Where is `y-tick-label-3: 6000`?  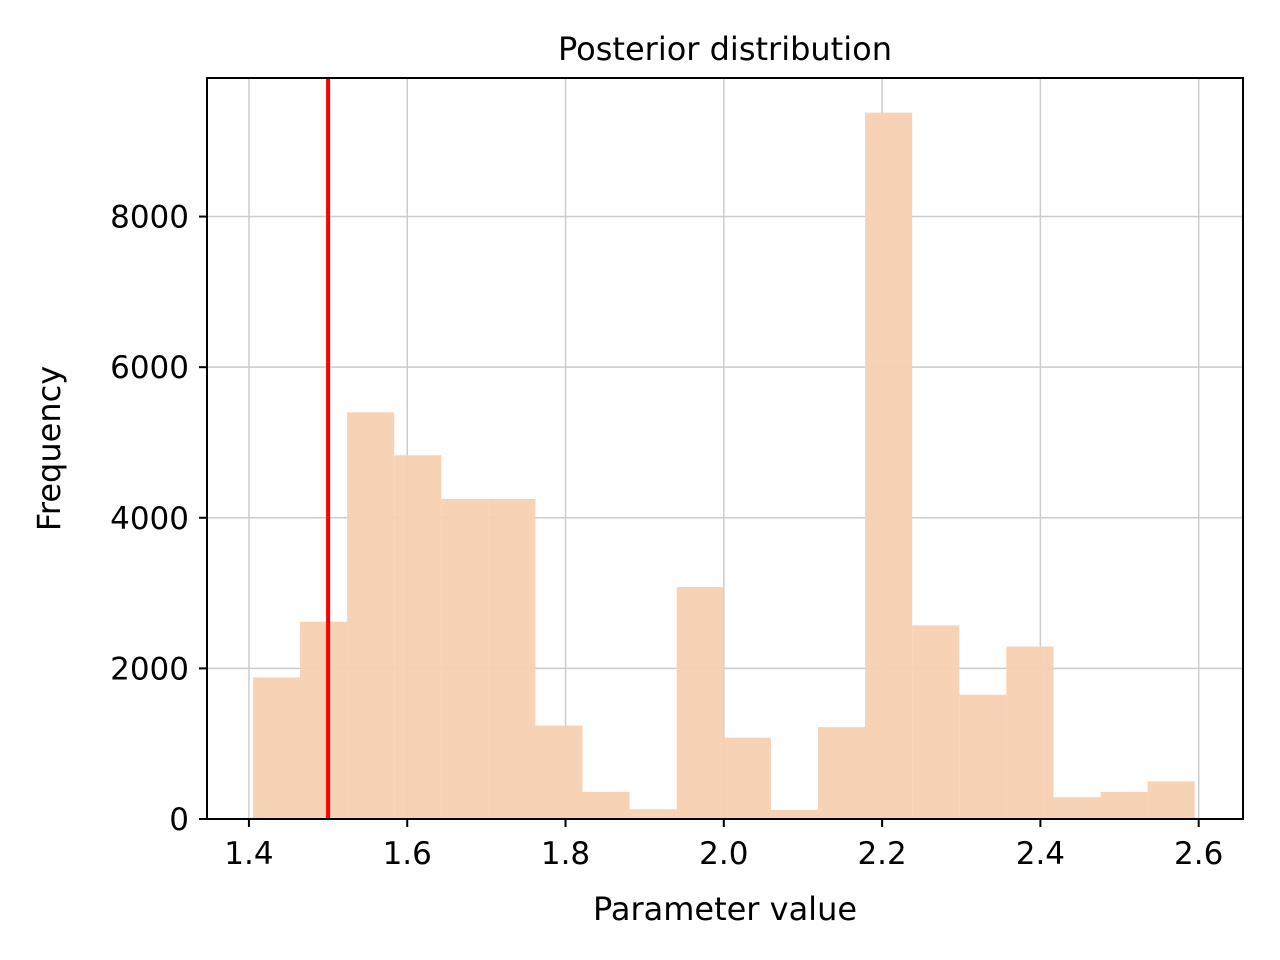 y-tick-label-3: 6000 is located at coordinates (149, 368).